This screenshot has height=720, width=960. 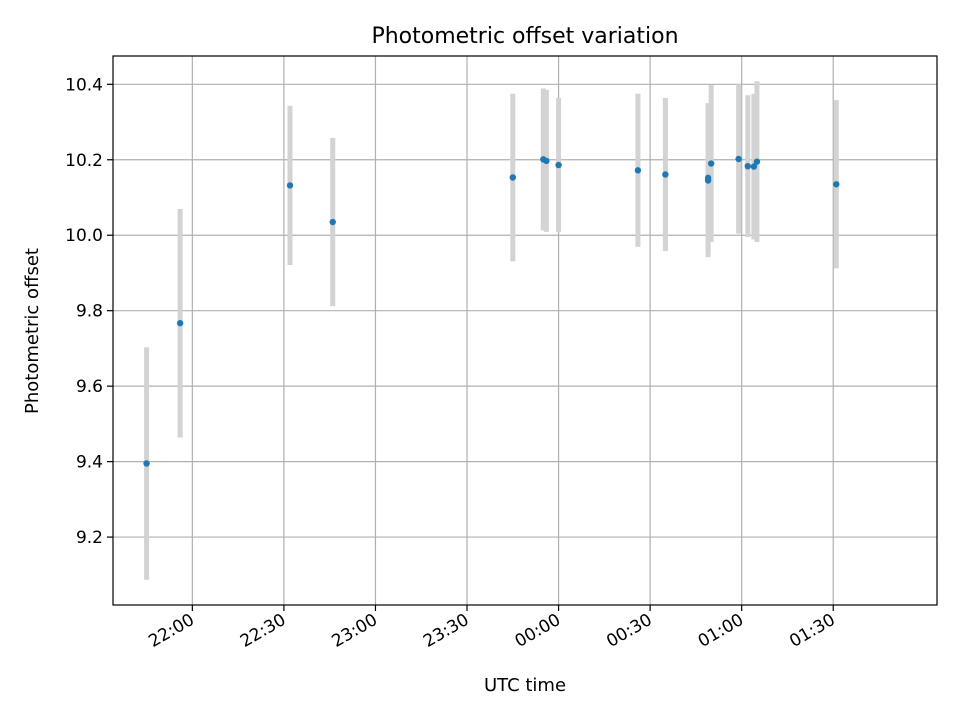 What do you see at coordinates (84, 236) in the screenshot?
I see `y-tick-label: 10.0` at bounding box center [84, 236].